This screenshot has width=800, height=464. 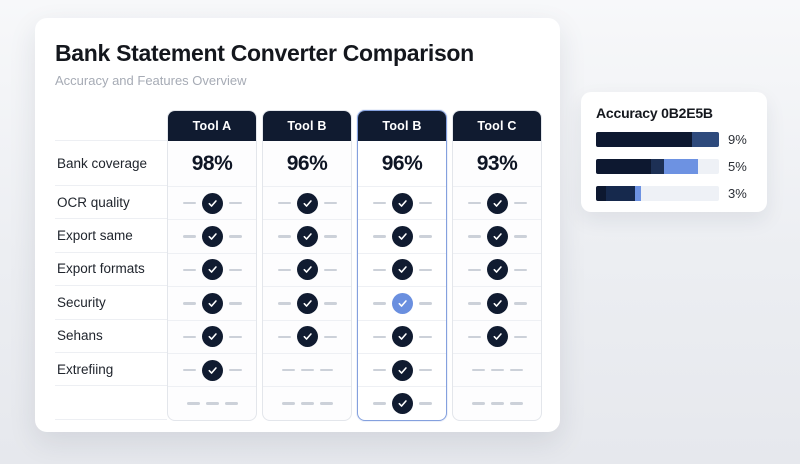 What do you see at coordinates (674, 152) in the screenshot?
I see `accuracy-card: Accuracy 0B2E5B 9% 5% 3%` at bounding box center [674, 152].